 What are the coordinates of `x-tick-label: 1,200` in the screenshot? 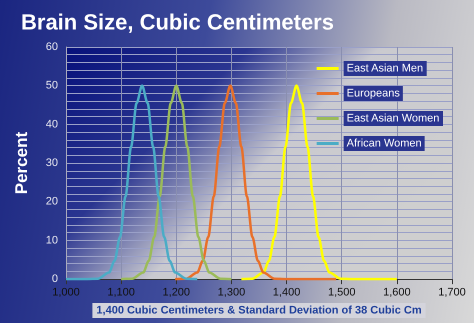 It's located at (176, 292).